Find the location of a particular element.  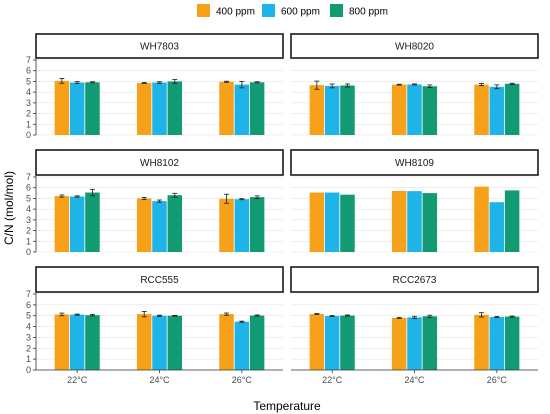

legend-label: 600 ppm is located at coordinates (300, 12).